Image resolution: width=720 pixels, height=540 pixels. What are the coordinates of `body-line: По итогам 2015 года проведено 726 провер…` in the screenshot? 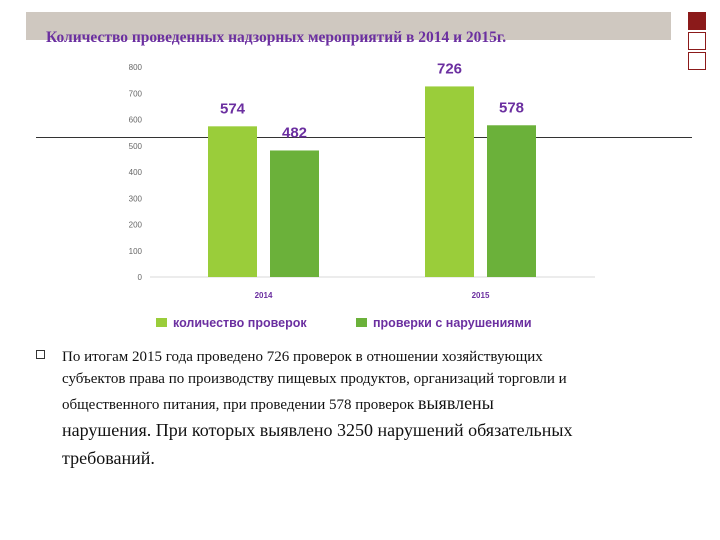 It's located at (302, 357).